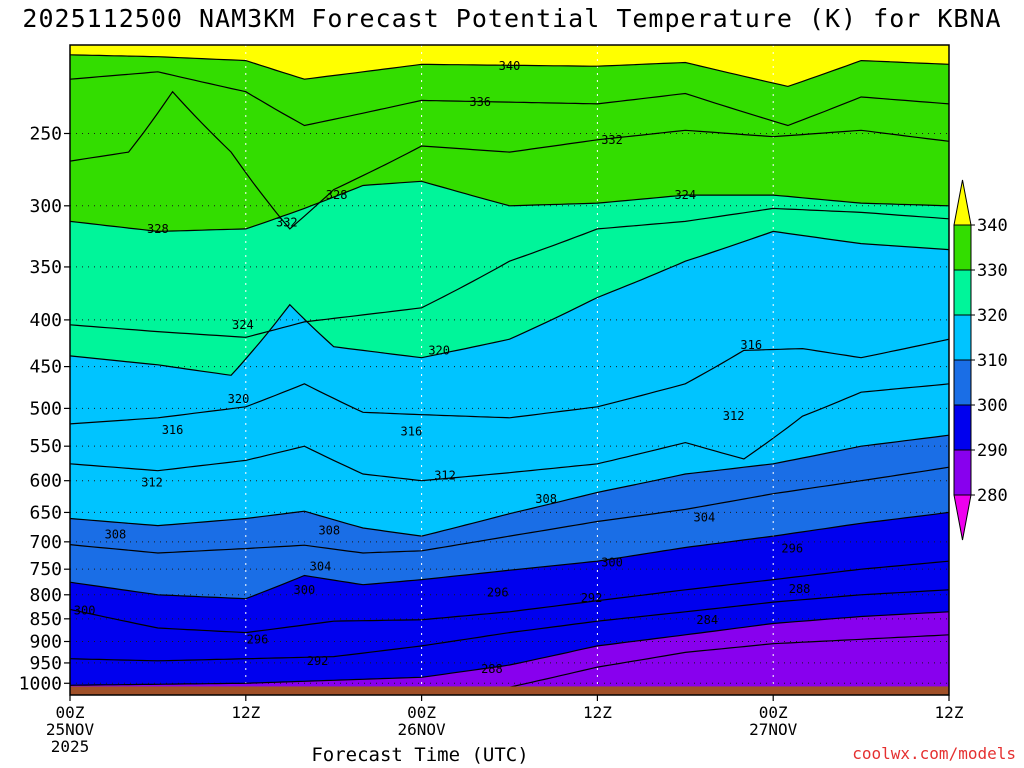 The height and width of the screenshot is (768, 1024). I want to click on y-tick-label-700: 700, so click(45, 542).